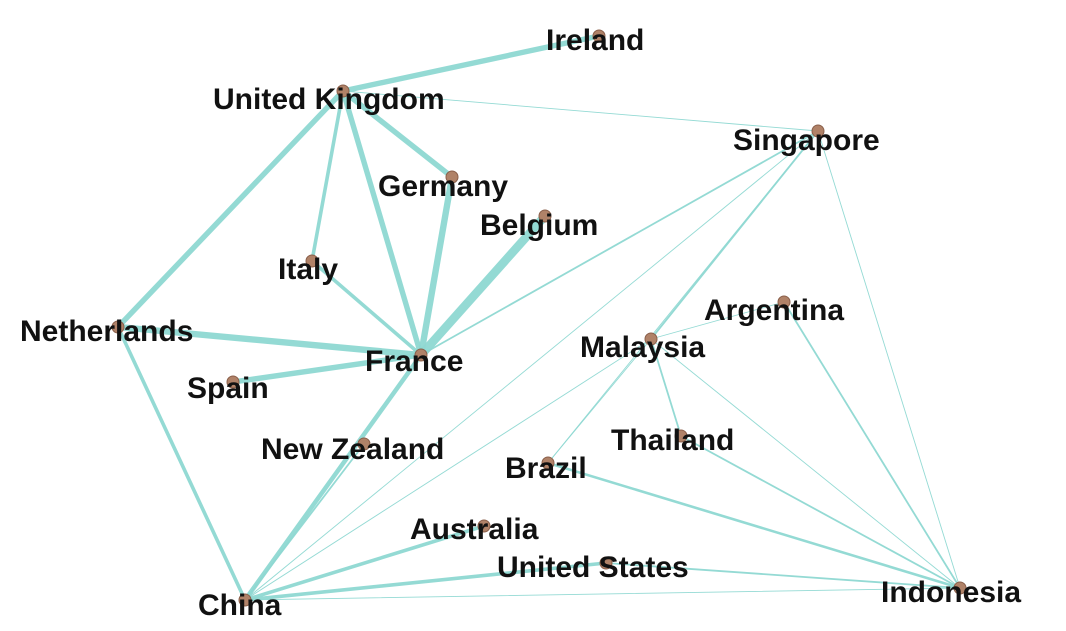 The width and height of the screenshot is (1066, 631). What do you see at coordinates (269, 341) in the screenshot?
I see `edge-netherlands-france` at bounding box center [269, 341].